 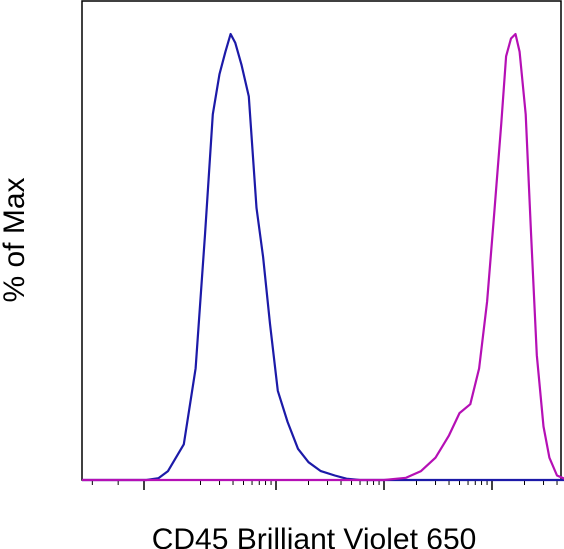 I want to click on x-axis-ticks, so click(x=324, y=485).